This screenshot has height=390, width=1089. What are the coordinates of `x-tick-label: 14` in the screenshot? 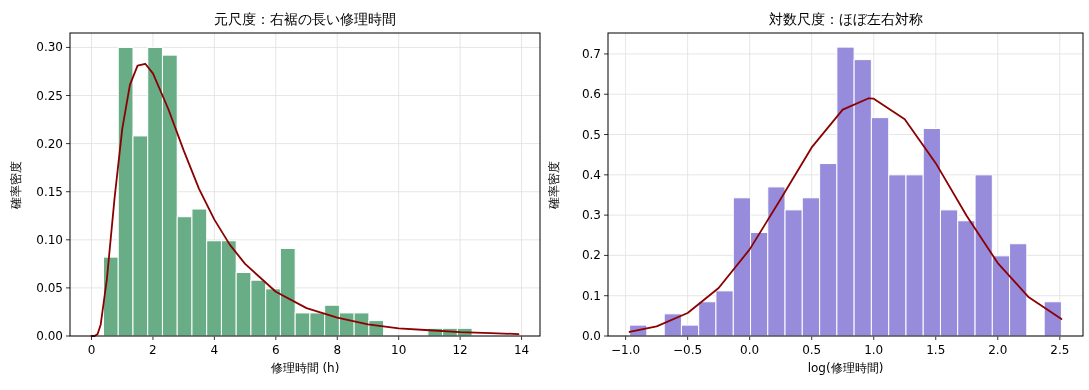 It's located at (521, 350).